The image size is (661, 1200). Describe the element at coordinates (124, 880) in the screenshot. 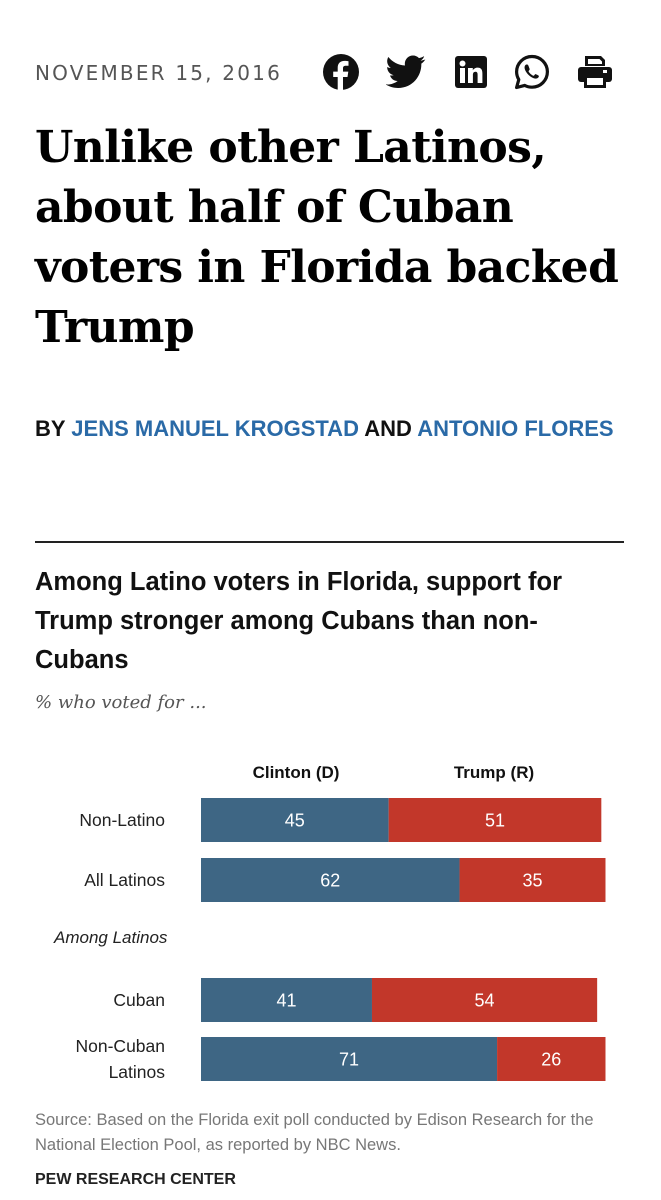

I see `category-label: All Latinos` at that location.